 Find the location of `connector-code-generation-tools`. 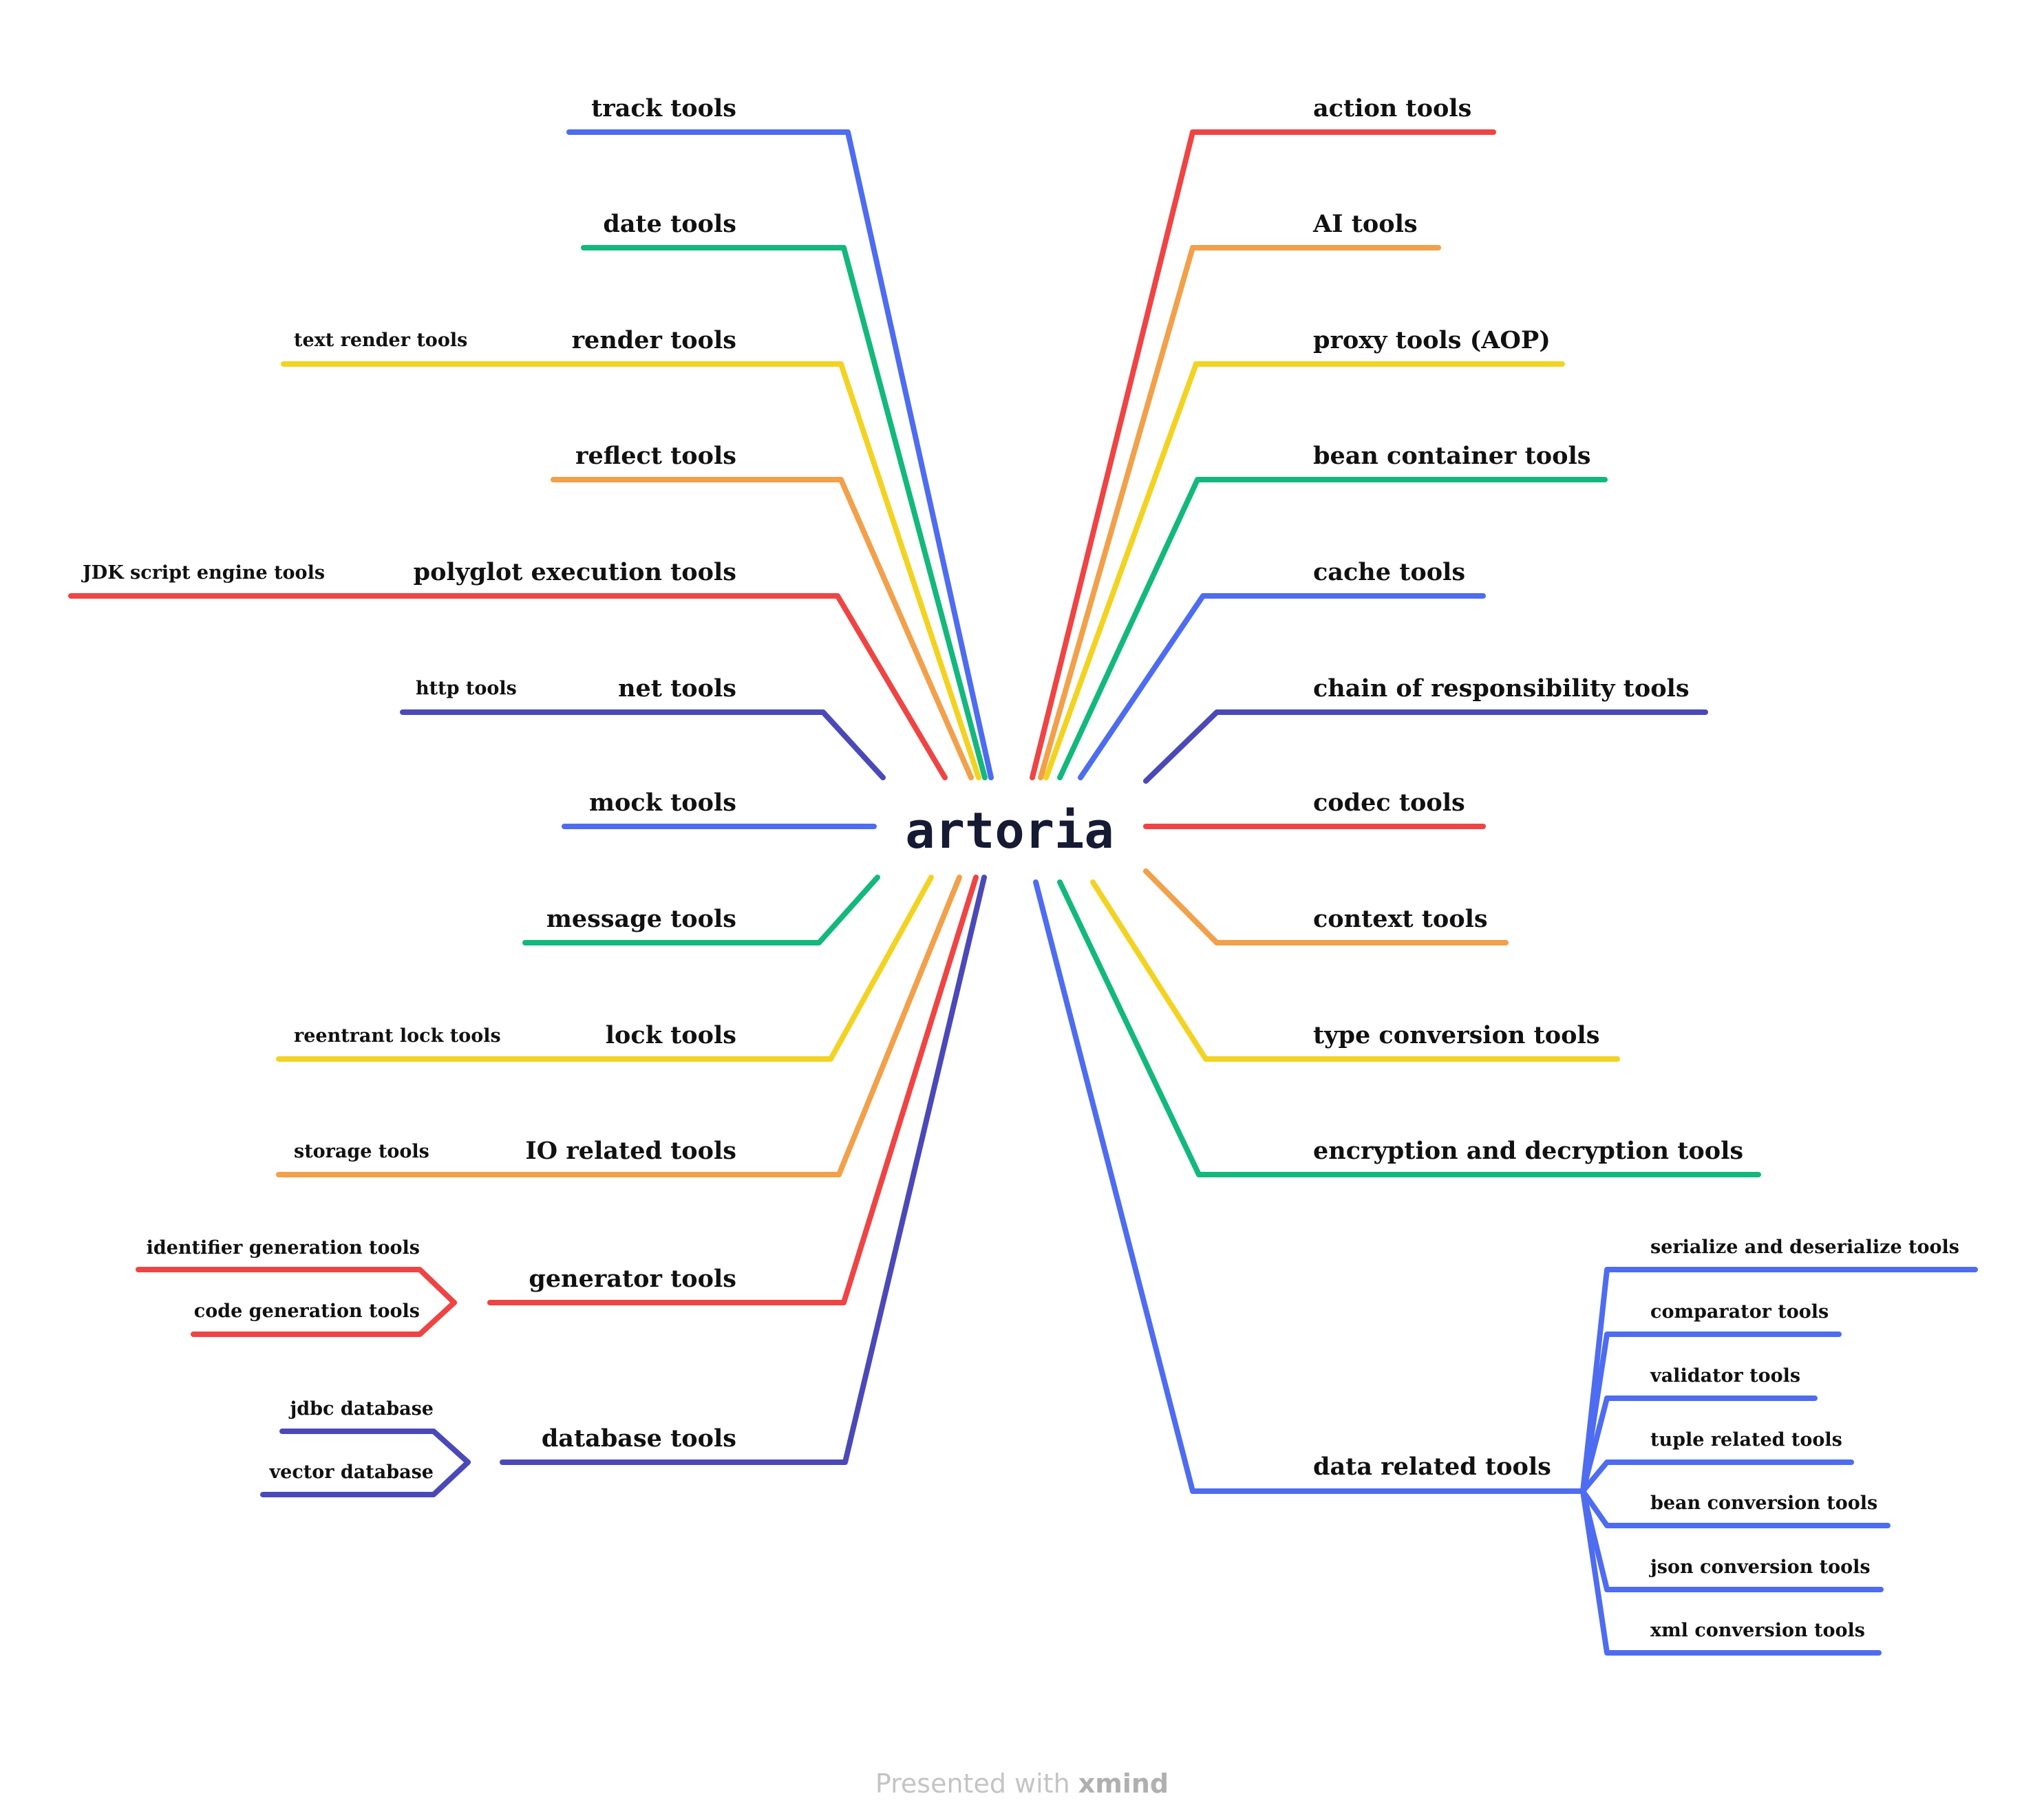

connector-code-generation-tools is located at coordinates (324, 1318).